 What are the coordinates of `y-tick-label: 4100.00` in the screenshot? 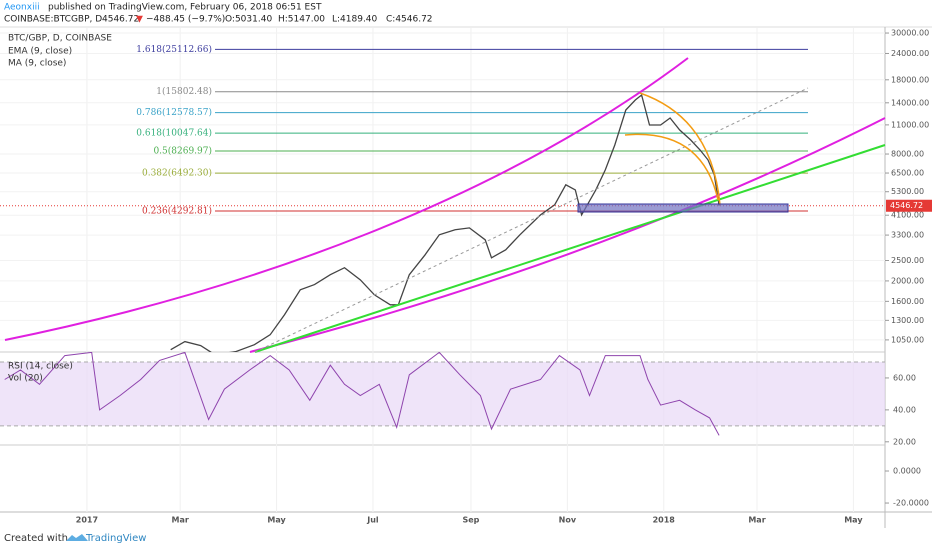 It's located at (907, 215).